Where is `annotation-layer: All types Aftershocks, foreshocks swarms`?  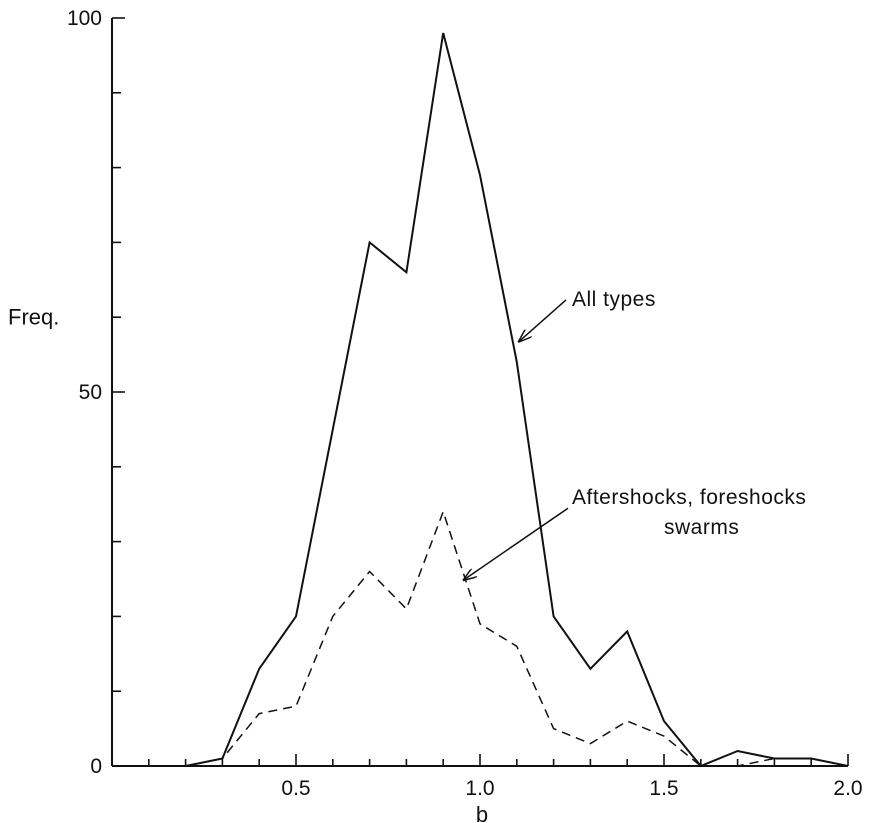
annotation-layer: All types Aftershocks, foreshocks swarms is located at coordinates (635, 434).